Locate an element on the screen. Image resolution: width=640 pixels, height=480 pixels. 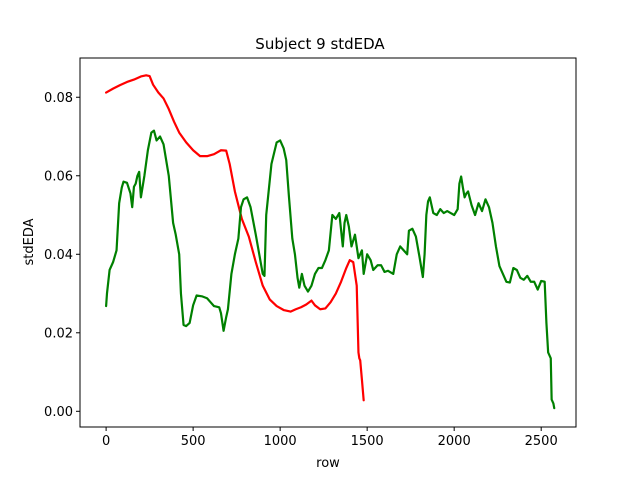
y-tick-label: 0.00 is located at coordinates (58, 412).